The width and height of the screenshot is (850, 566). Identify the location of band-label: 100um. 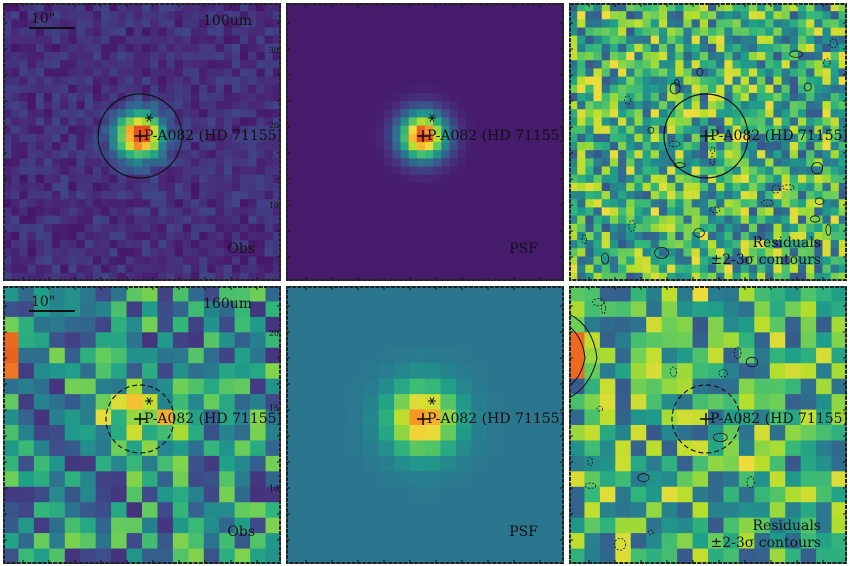
(227, 21).